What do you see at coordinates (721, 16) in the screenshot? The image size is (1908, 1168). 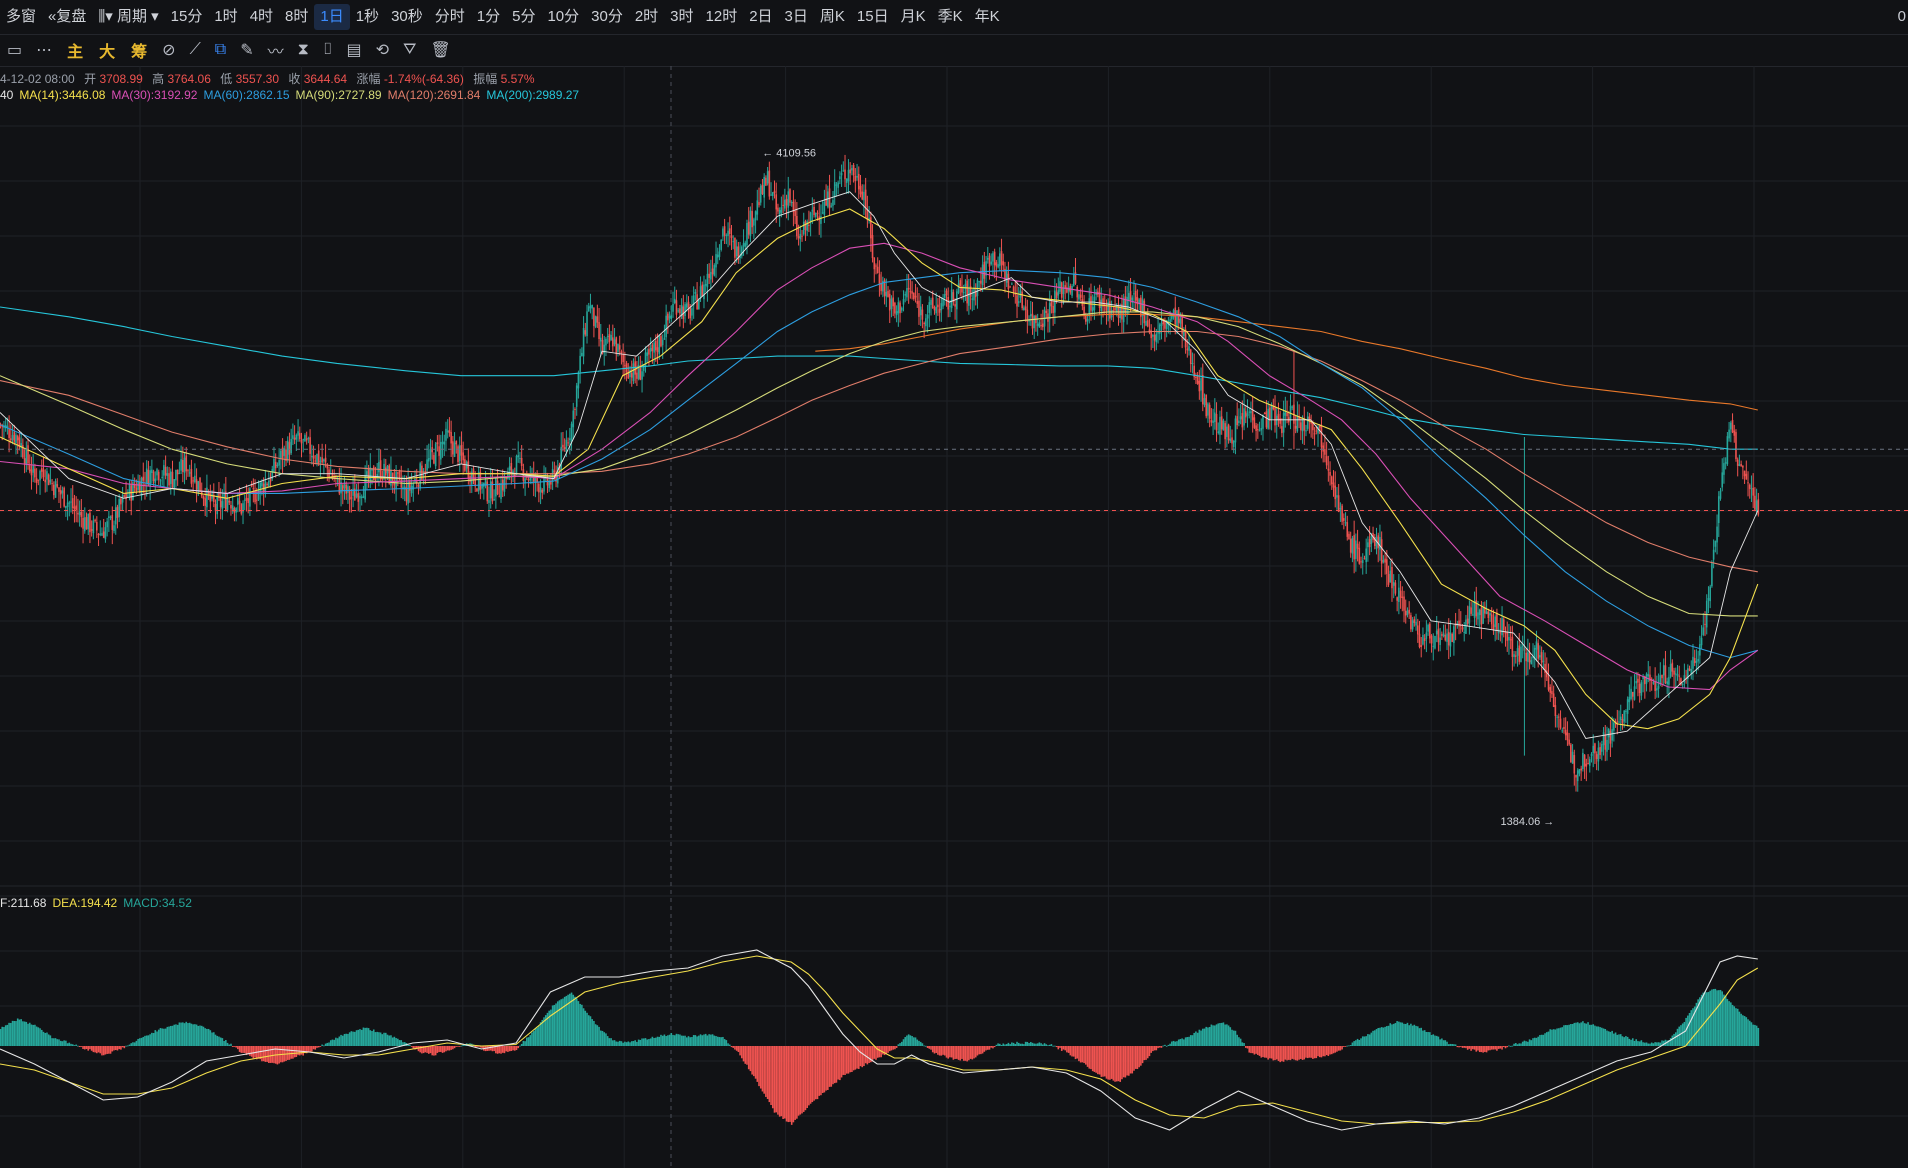 I see `period-tab-17: 12时` at bounding box center [721, 16].